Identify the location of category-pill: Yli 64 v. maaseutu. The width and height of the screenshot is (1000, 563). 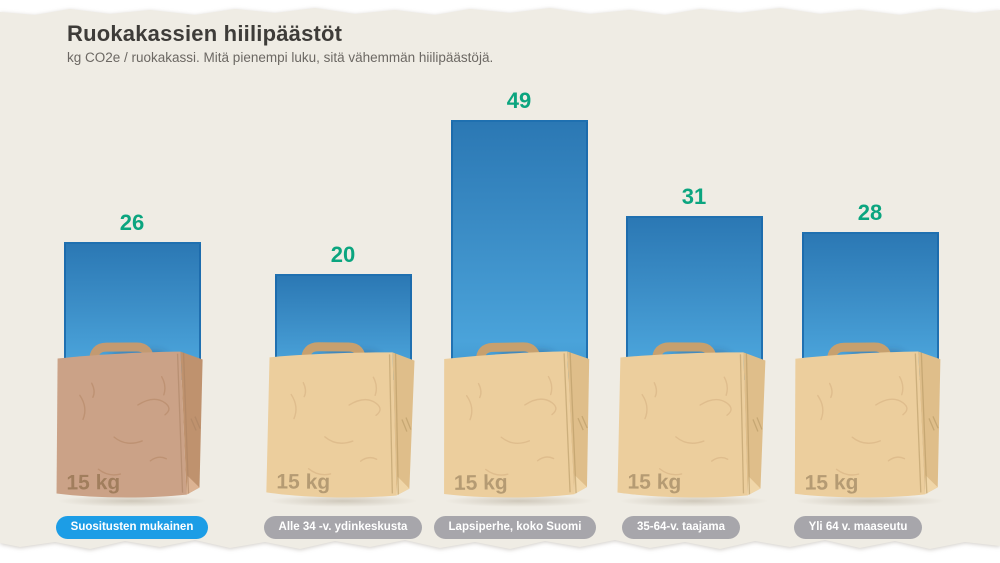
(858, 527).